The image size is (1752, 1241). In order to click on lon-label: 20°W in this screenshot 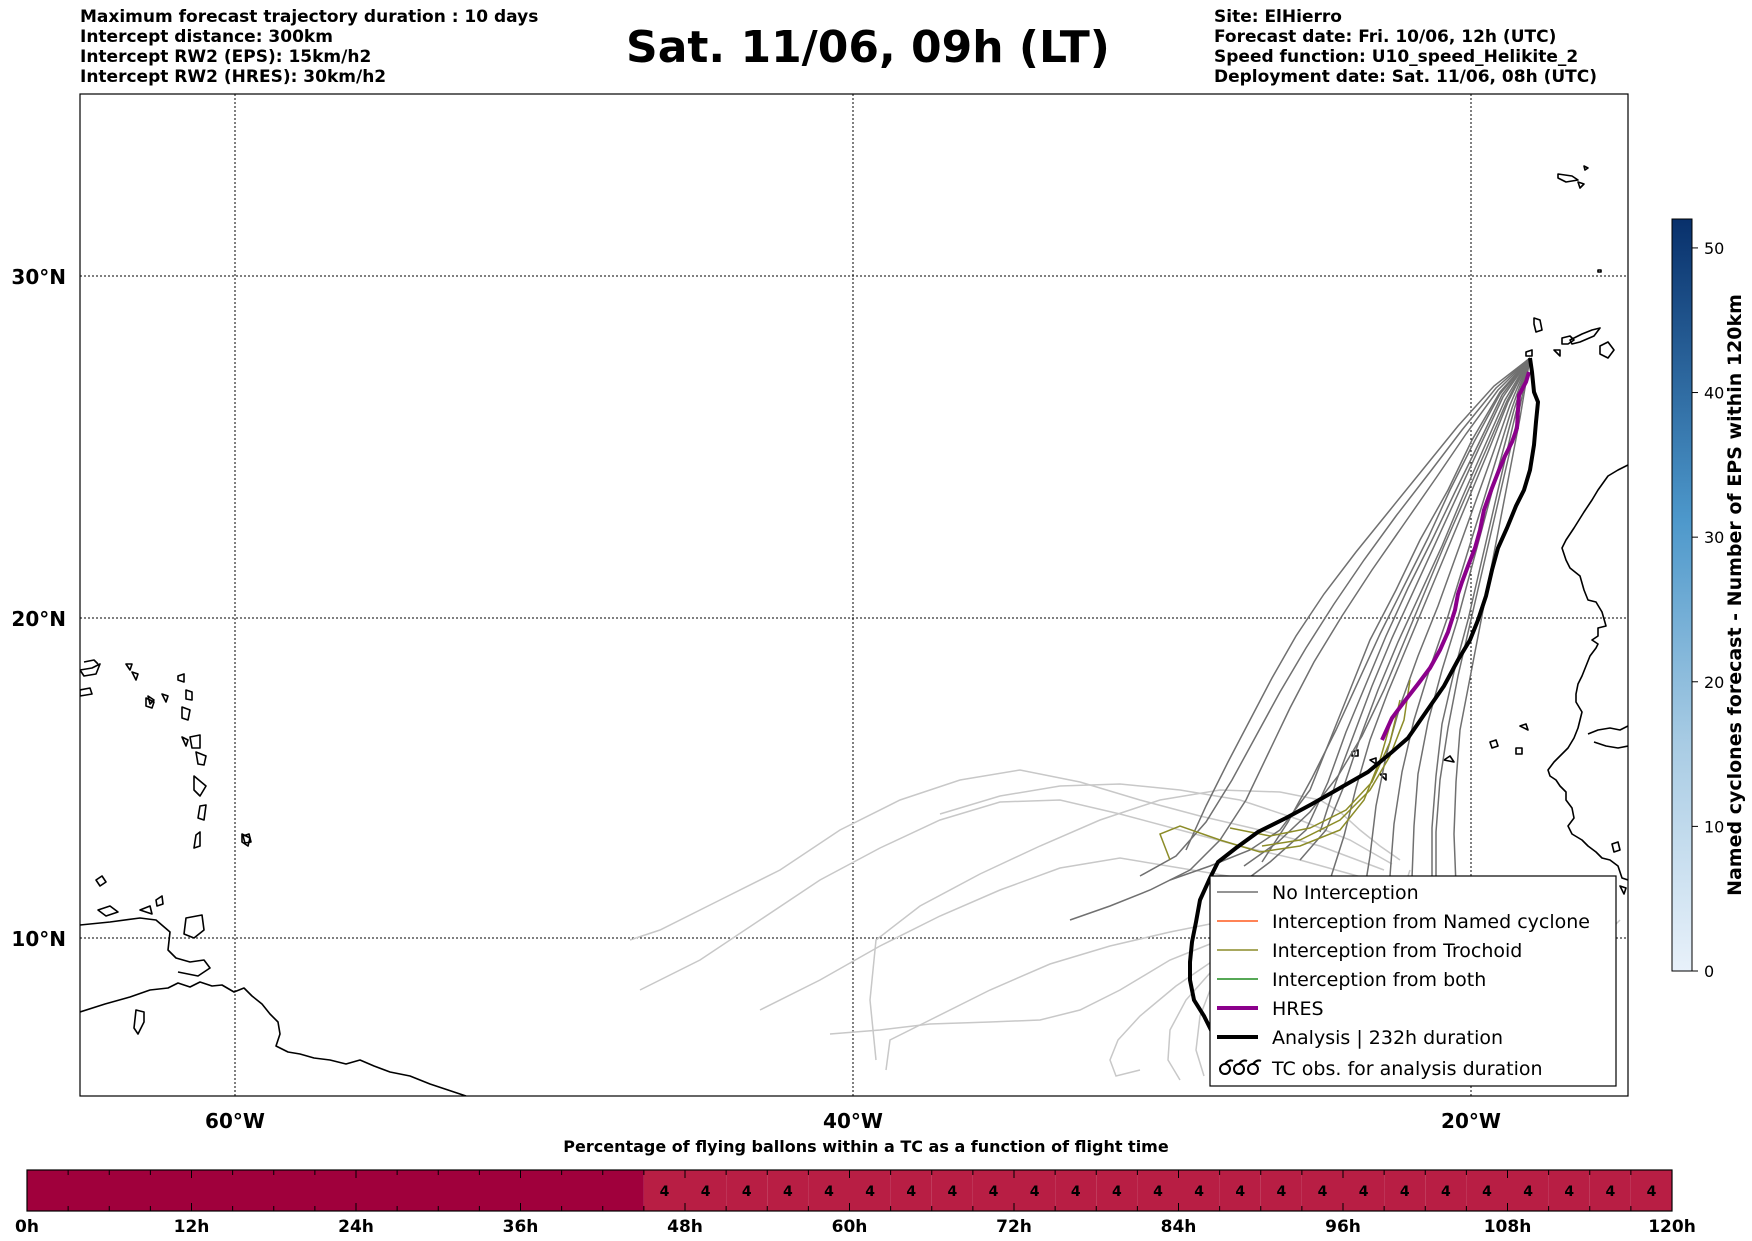, I will do `click(1471, 1121)`.